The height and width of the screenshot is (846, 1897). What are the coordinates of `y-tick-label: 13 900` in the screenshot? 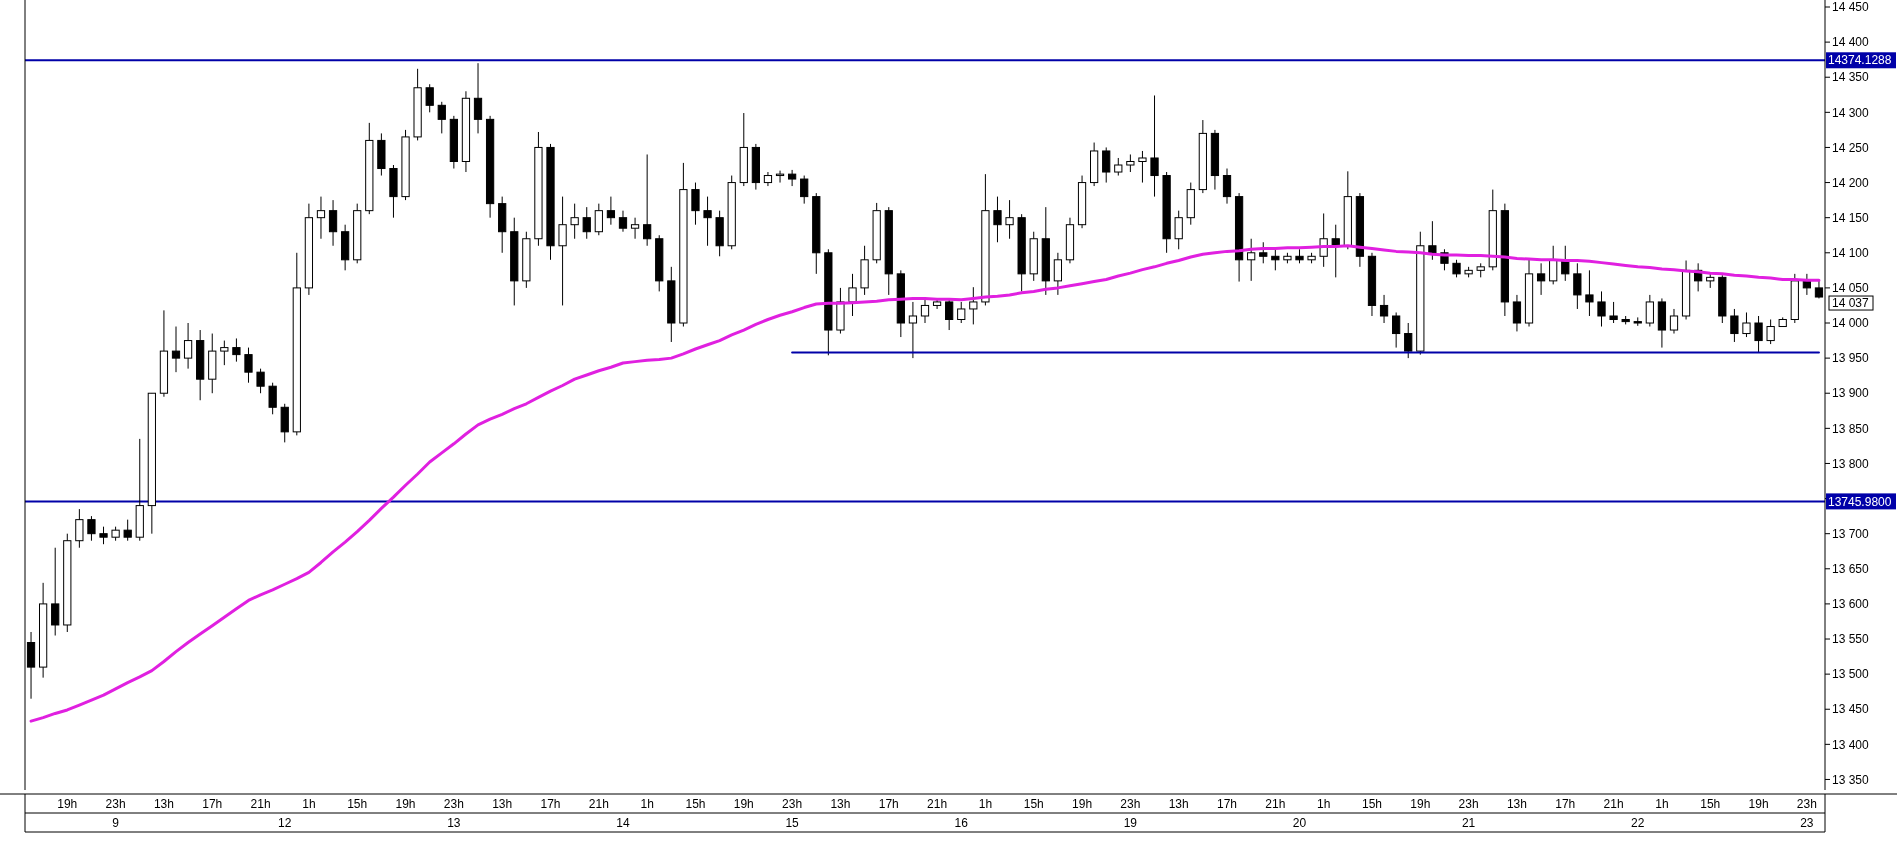 It's located at (1851, 393).